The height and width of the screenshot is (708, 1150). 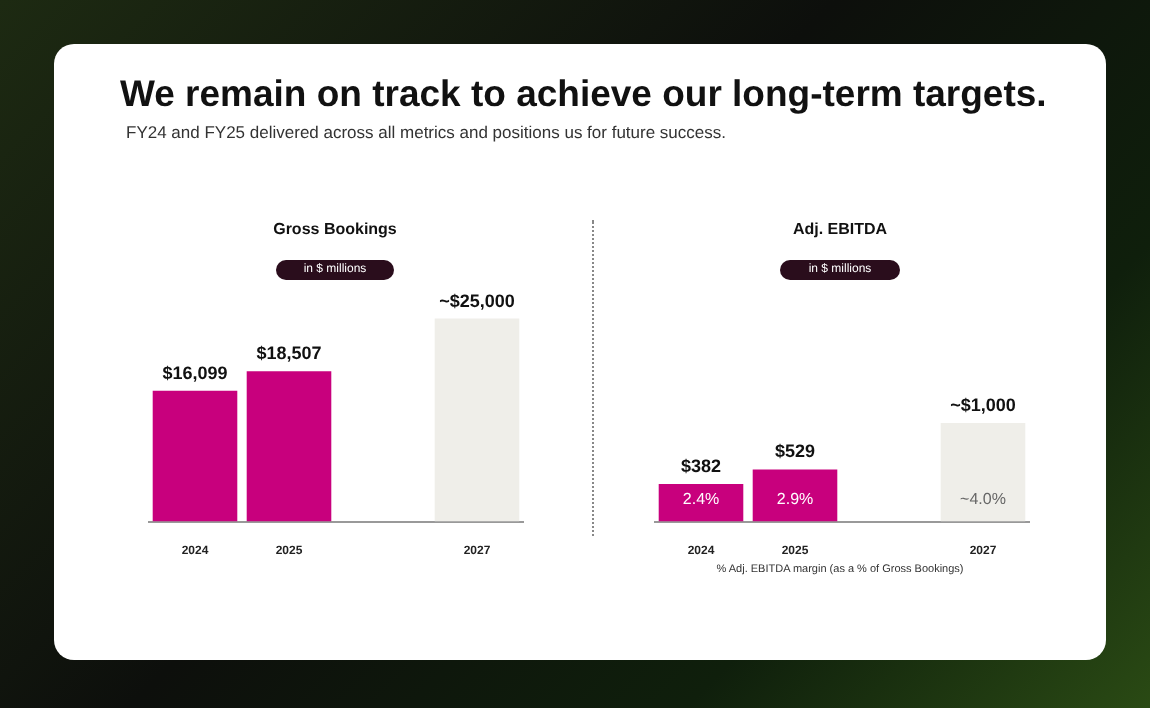 I want to click on data-label: ~$1,000, so click(x=983, y=404).